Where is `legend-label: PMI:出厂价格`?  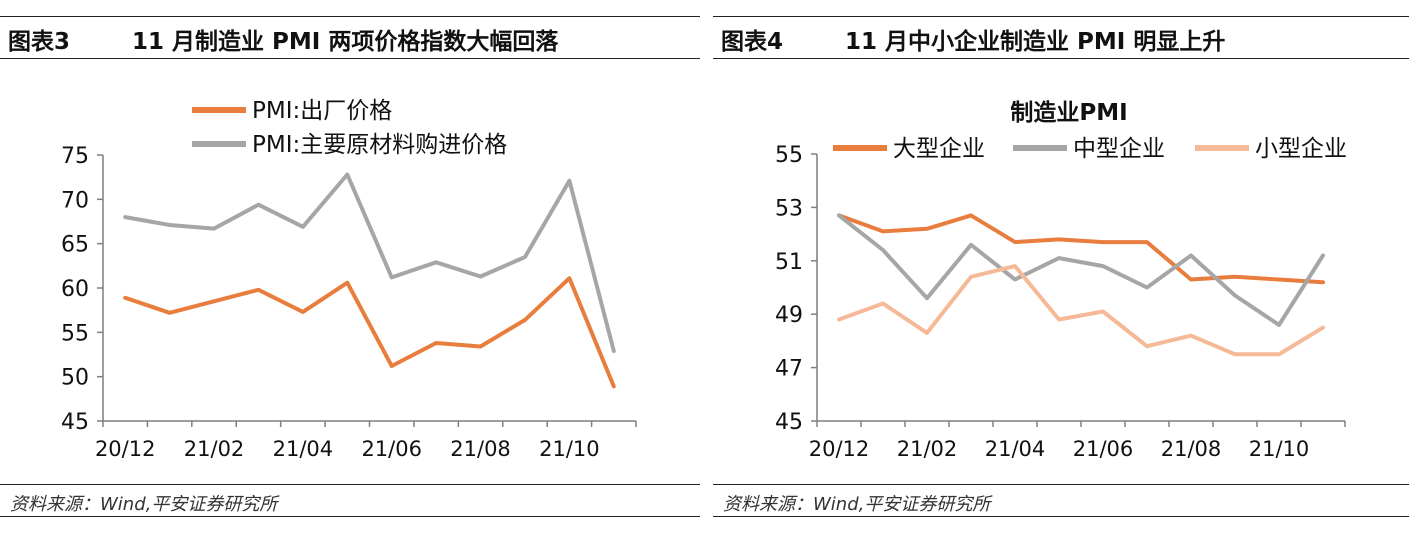
legend-label: PMI:出厂价格 is located at coordinates (322, 111).